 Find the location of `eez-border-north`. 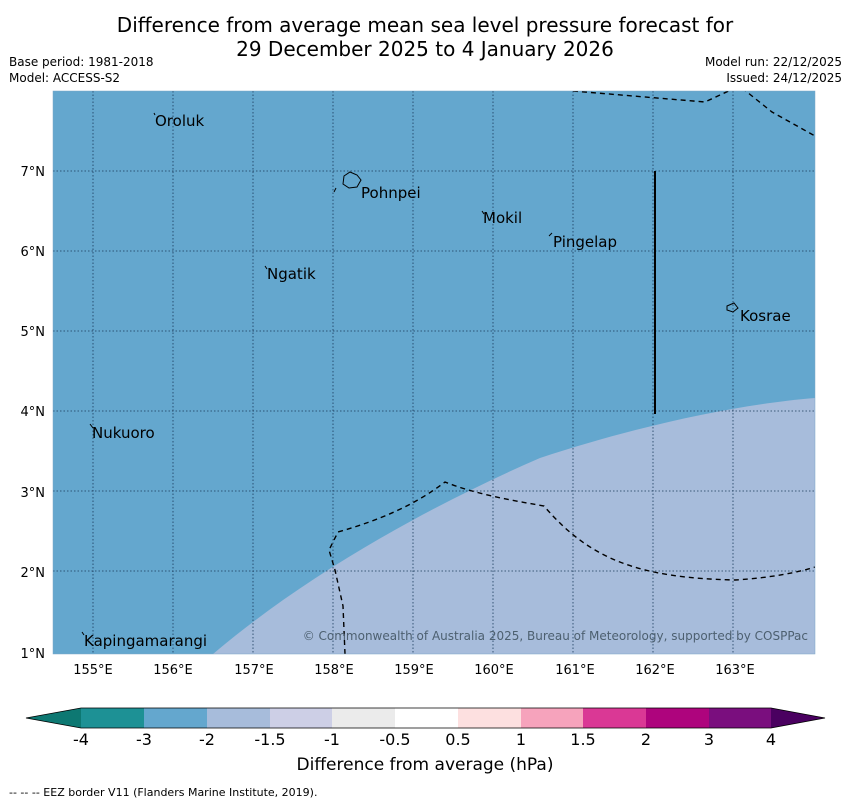

eez-border-north is located at coordinates (651, 97).